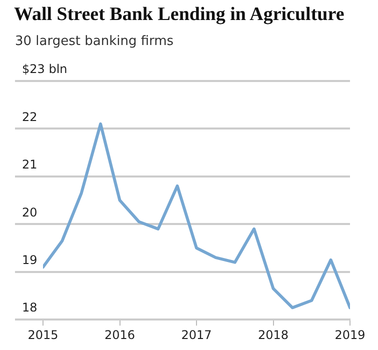 The height and width of the screenshot is (350, 378). What do you see at coordinates (179, 15) in the screenshot?
I see `chart-title: Wall Street Bank Lending in Agriculture` at bounding box center [179, 15].